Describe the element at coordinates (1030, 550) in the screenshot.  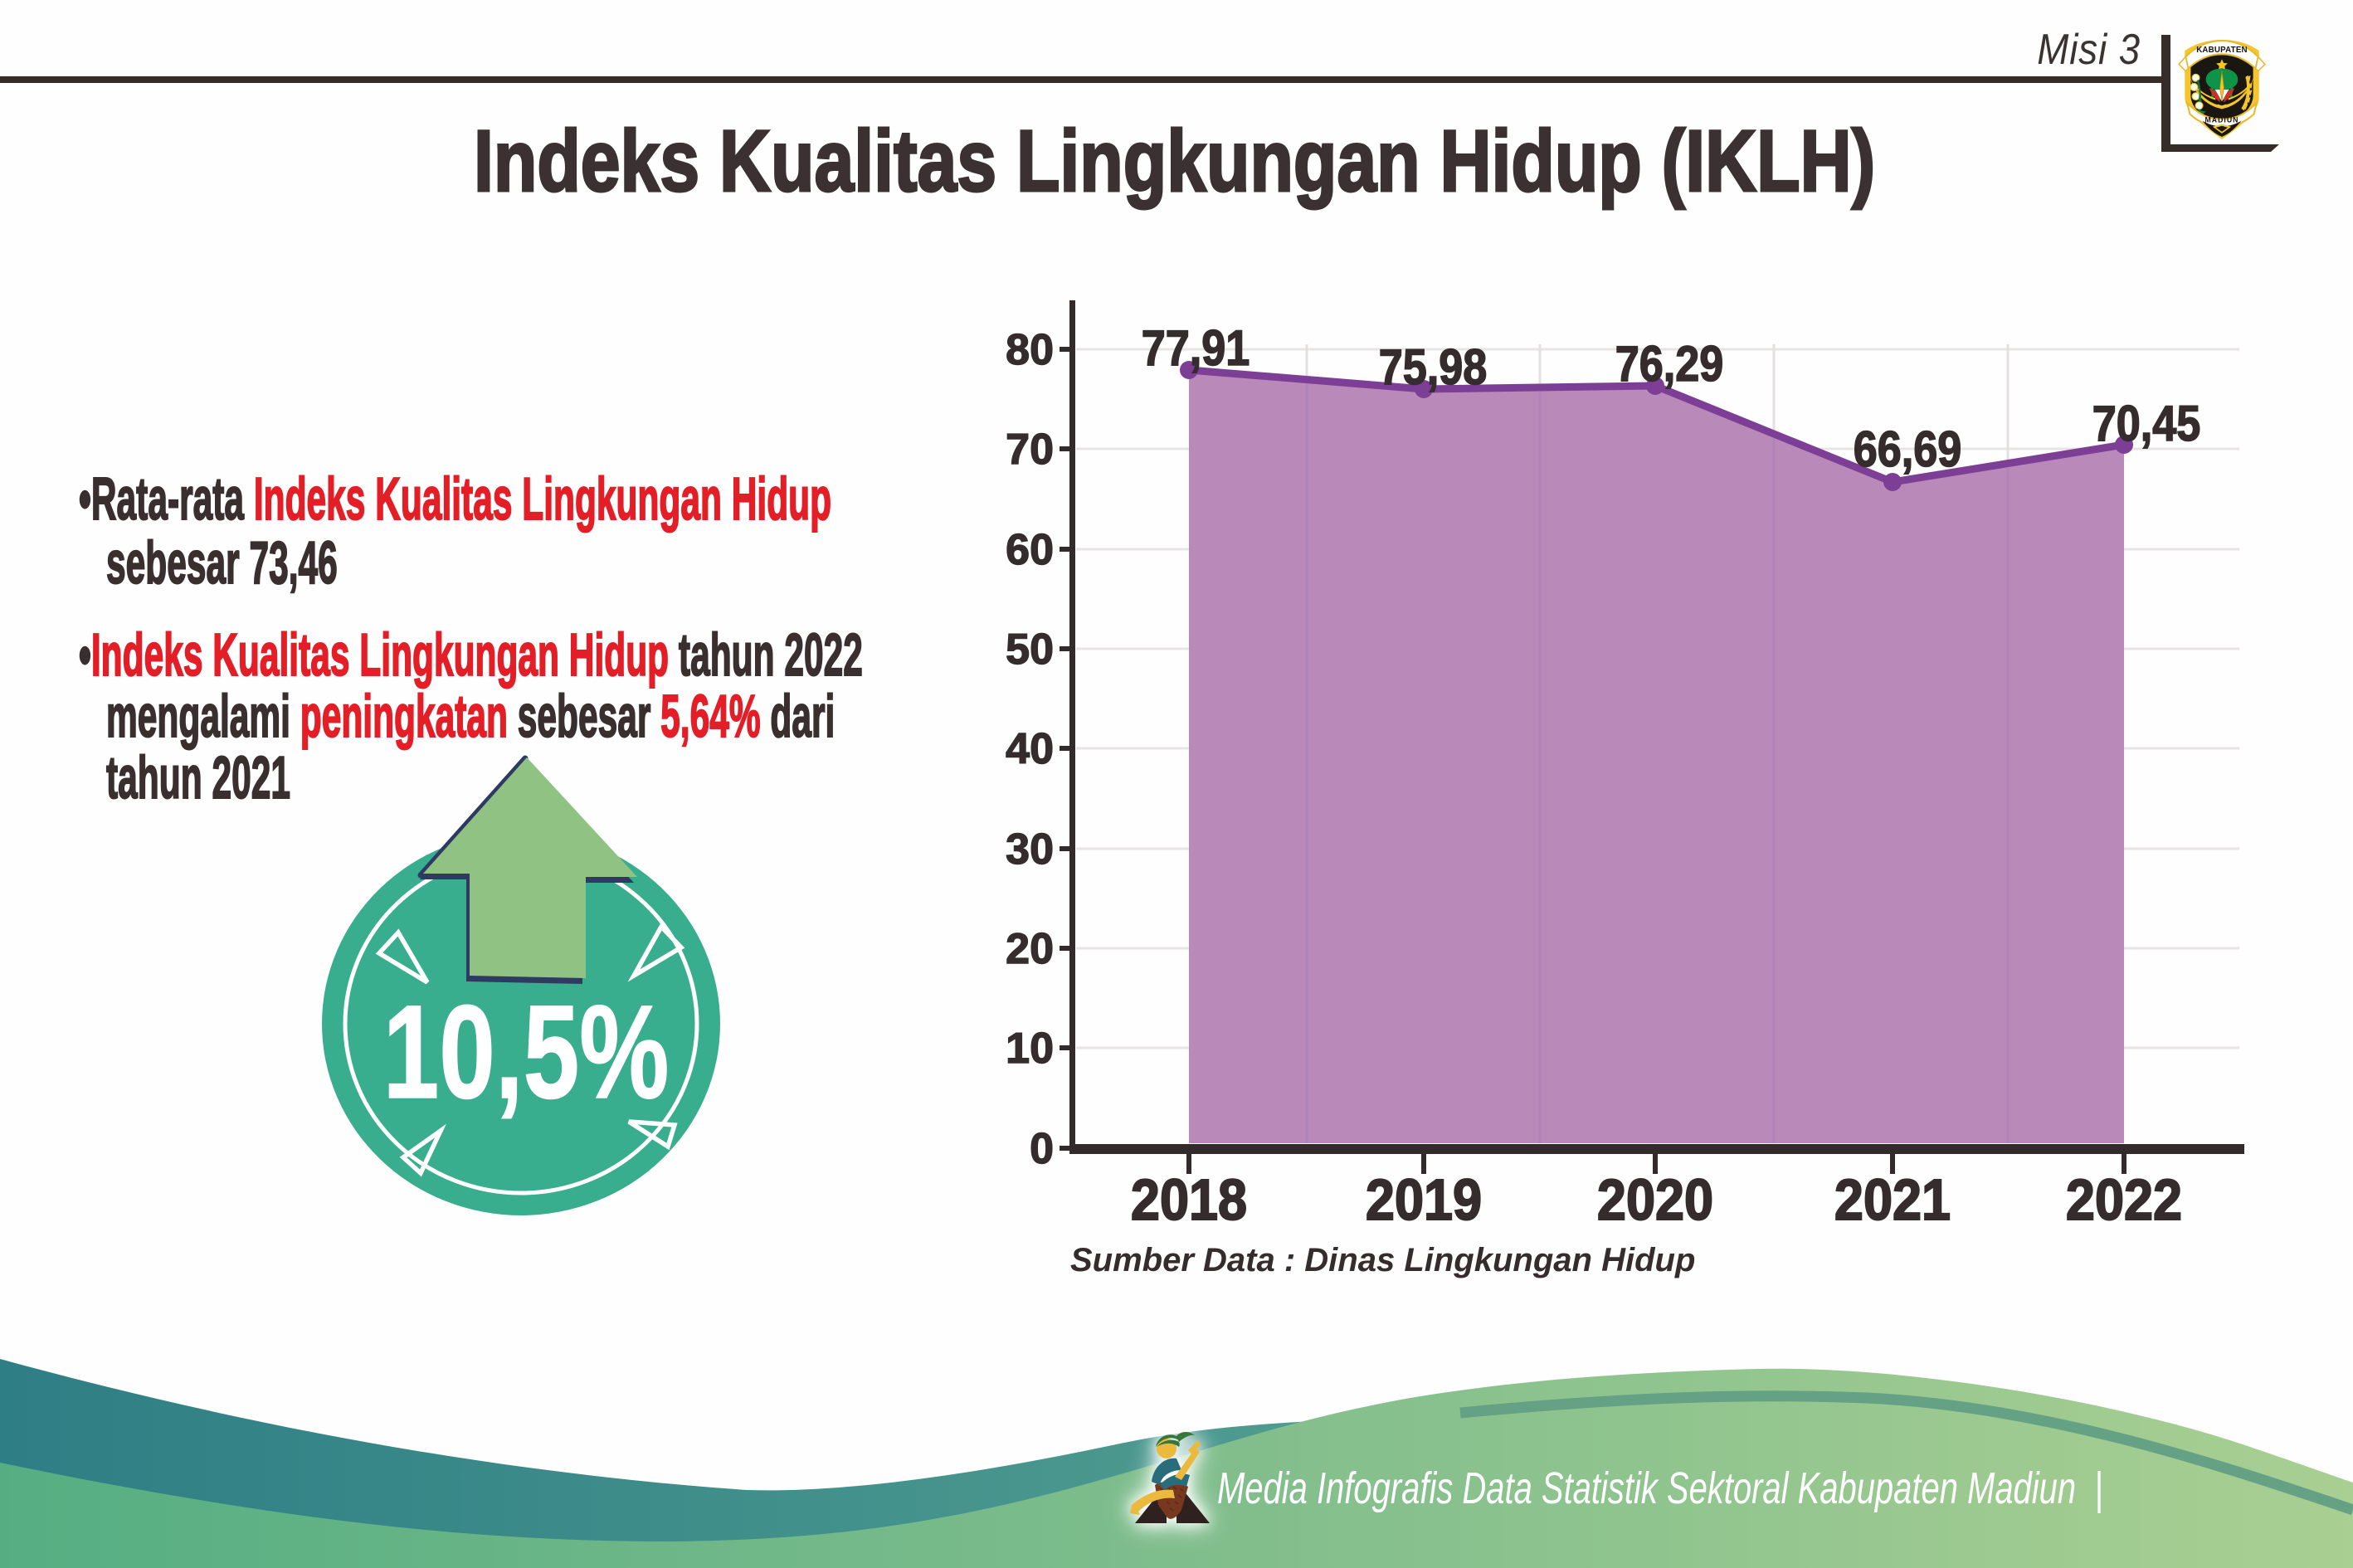
I see `svg-text: 60` at that location.